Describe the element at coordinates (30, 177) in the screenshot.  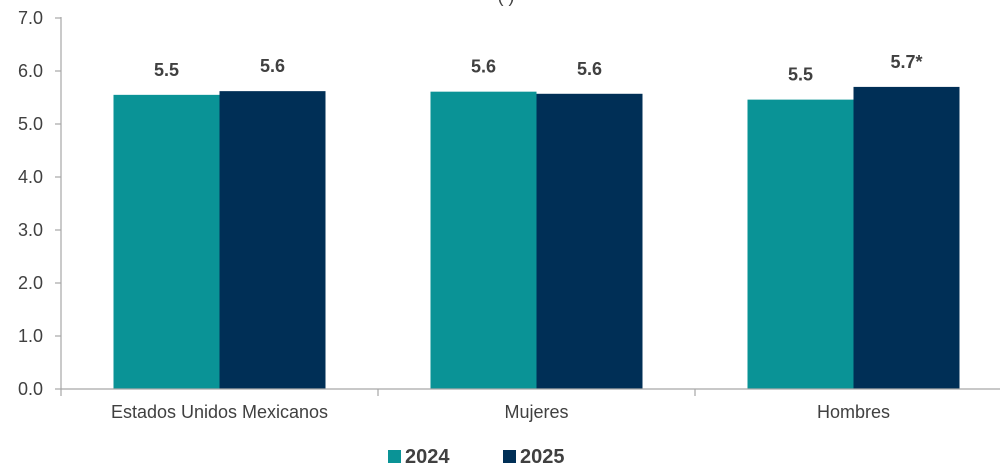
I see `y-tick-label: 4.0` at that location.